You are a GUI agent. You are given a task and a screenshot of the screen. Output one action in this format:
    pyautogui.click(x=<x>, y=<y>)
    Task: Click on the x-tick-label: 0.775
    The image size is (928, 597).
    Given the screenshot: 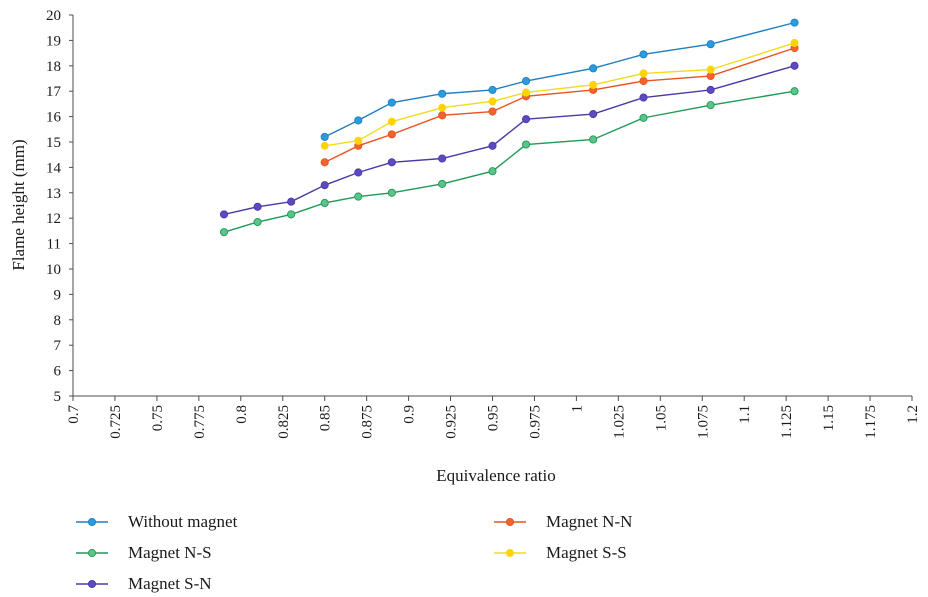 What is the action you would take?
    pyautogui.click(x=200, y=422)
    